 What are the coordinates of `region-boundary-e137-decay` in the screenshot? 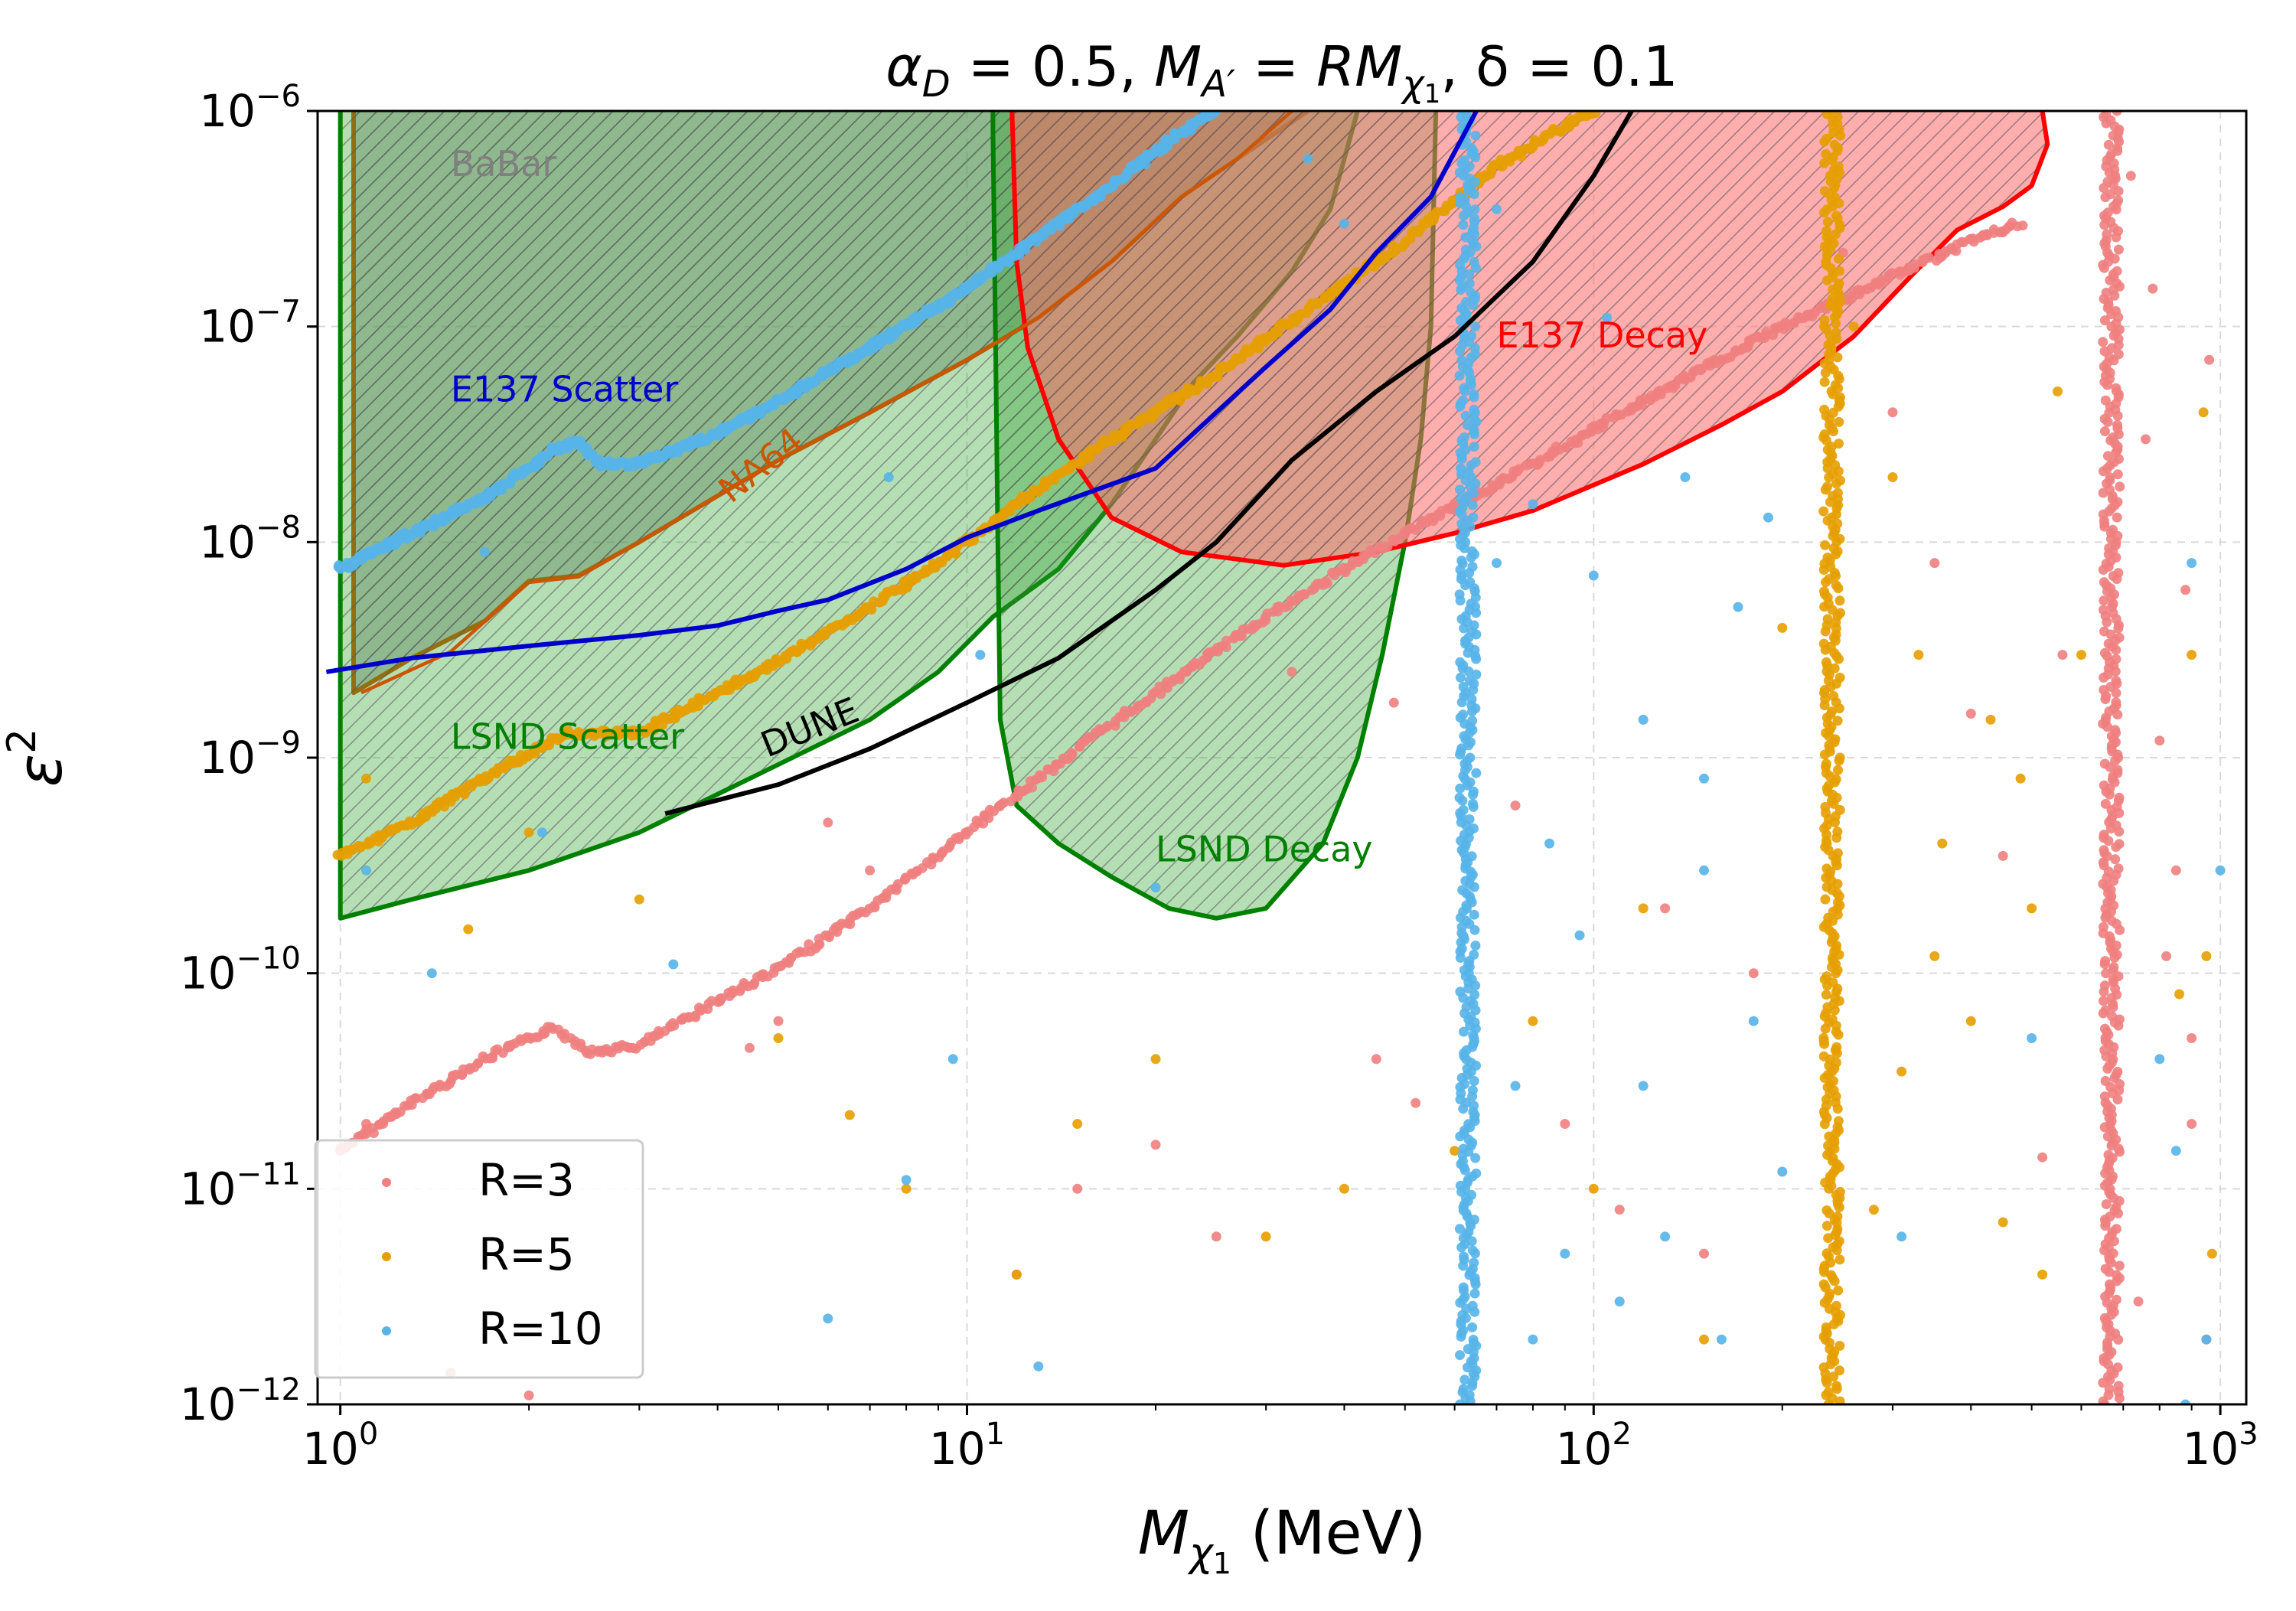 It's located at (1529, 339).